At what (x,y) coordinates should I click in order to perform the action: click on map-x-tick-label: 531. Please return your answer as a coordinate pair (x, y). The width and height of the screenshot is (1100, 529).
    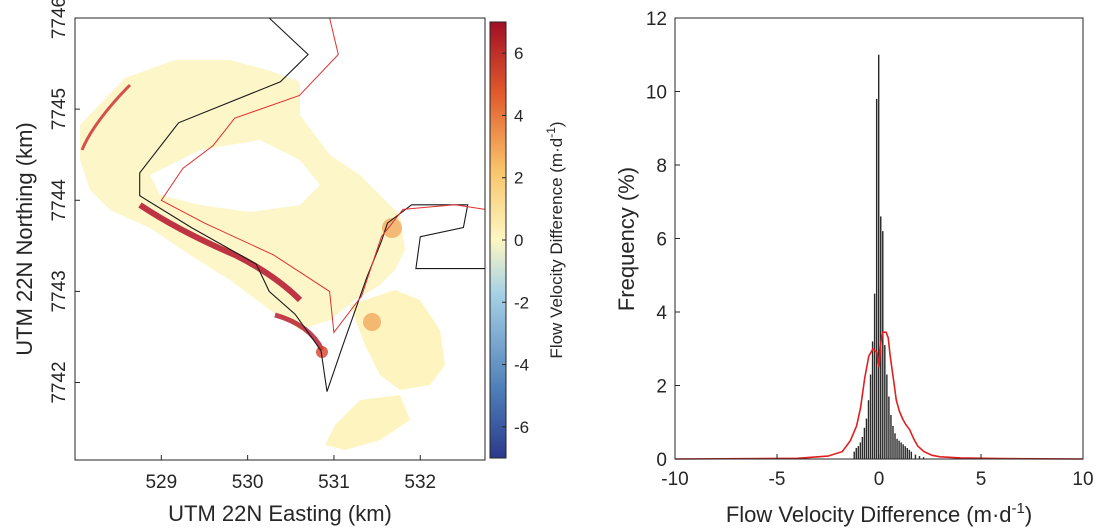
    Looking at the image, I should click on (334, 482).